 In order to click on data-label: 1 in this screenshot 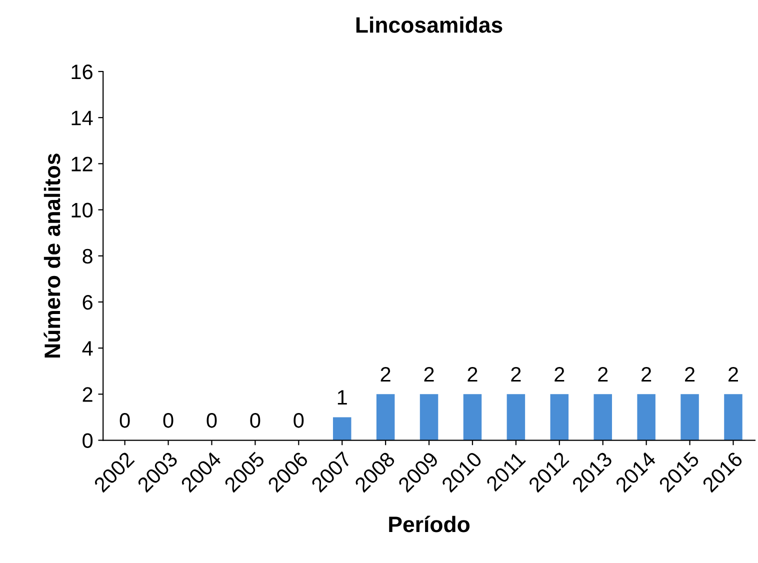, I will do `click(342, 397)`.